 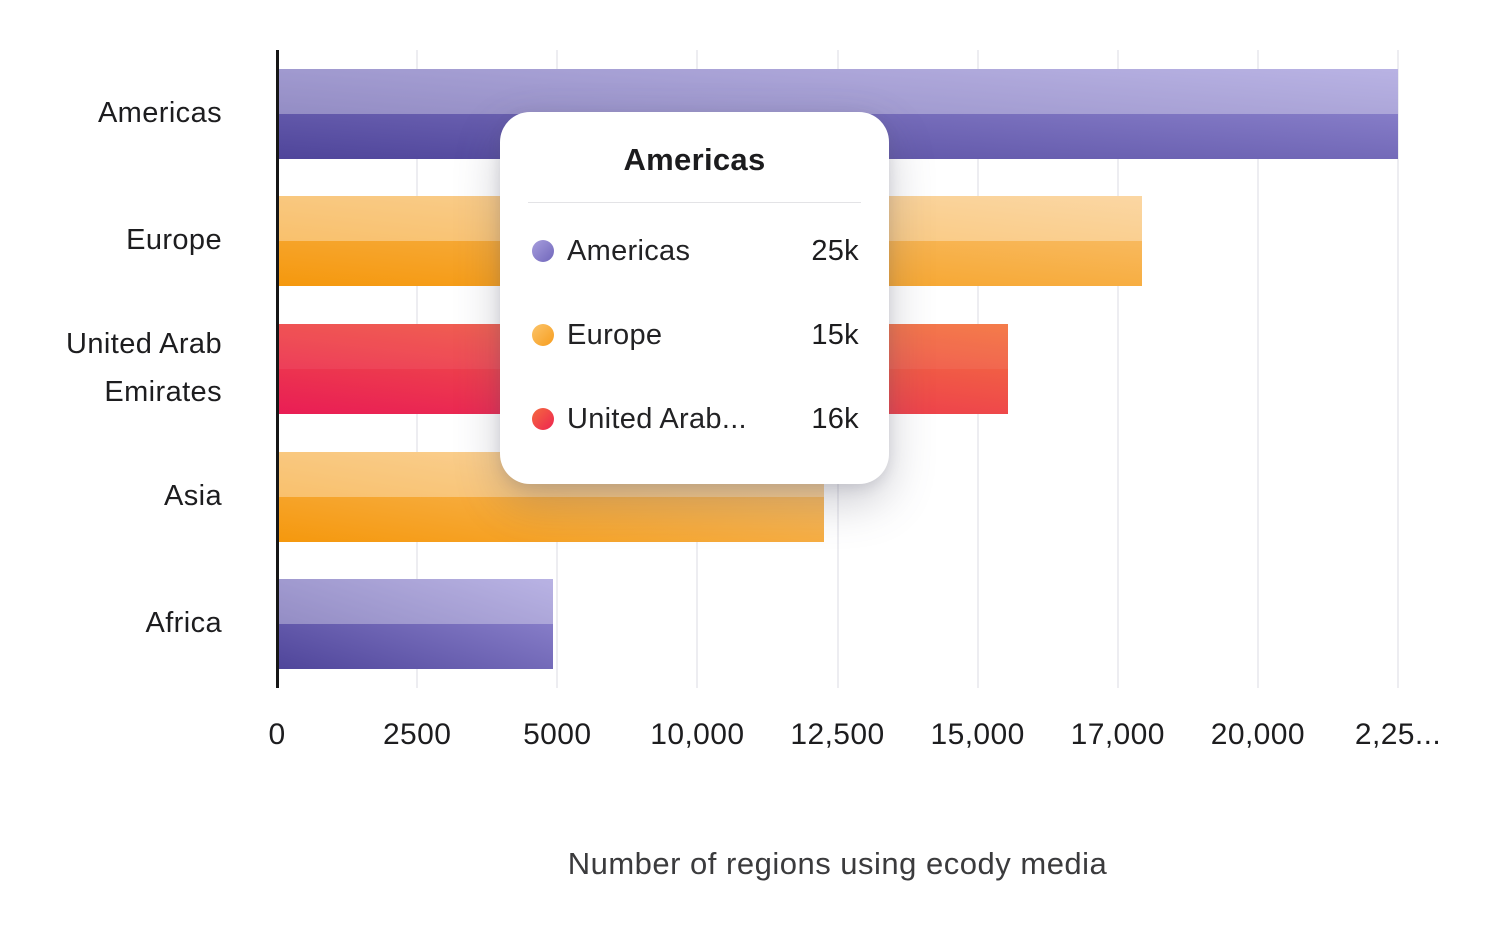 I want to click on x-axis-title: Number of regions using ecody media, so click(x=837, y=863).